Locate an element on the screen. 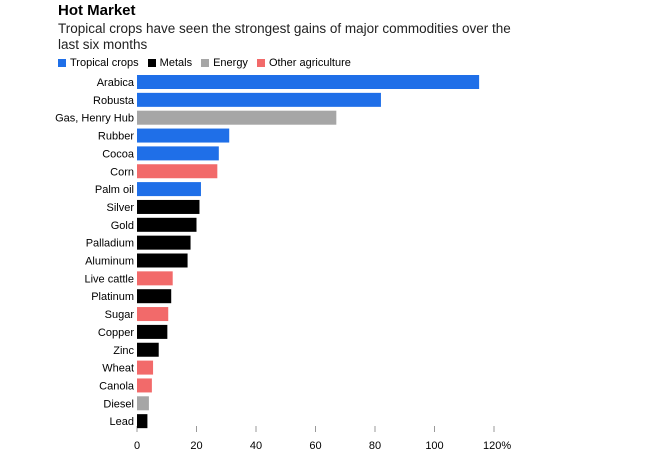 The image size is (652, 455). category-label: Diesel is located at coordinates (118, 404).